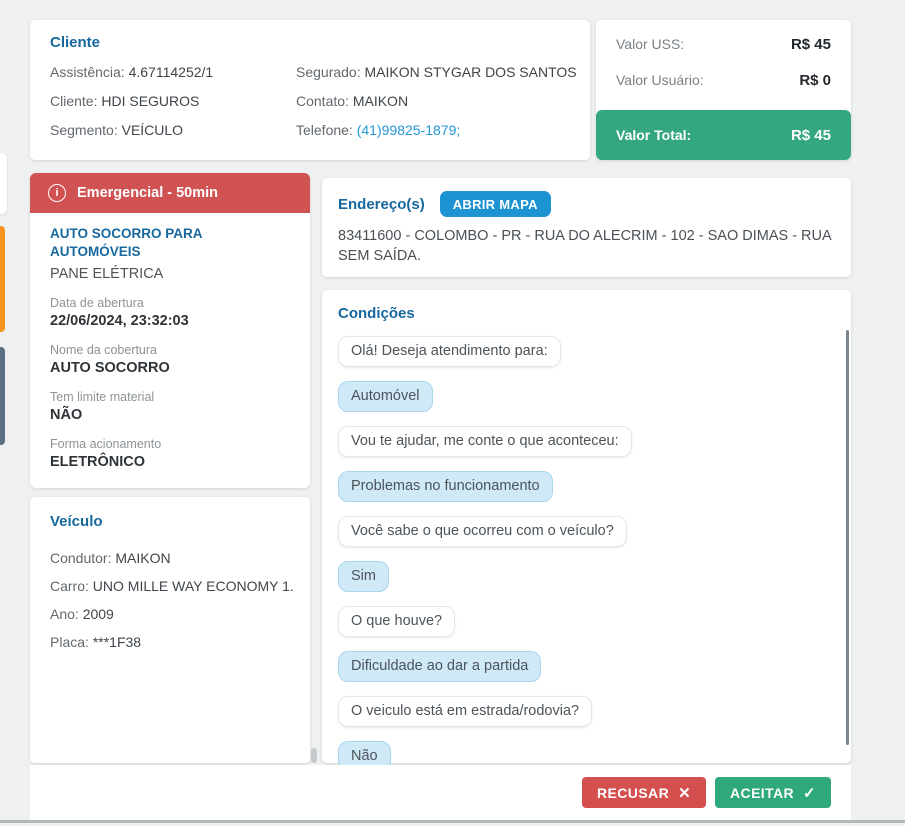  Describe the element at coordinates (117, 642) in the screenshot. I see `plate-value: ***1F38` at that location.